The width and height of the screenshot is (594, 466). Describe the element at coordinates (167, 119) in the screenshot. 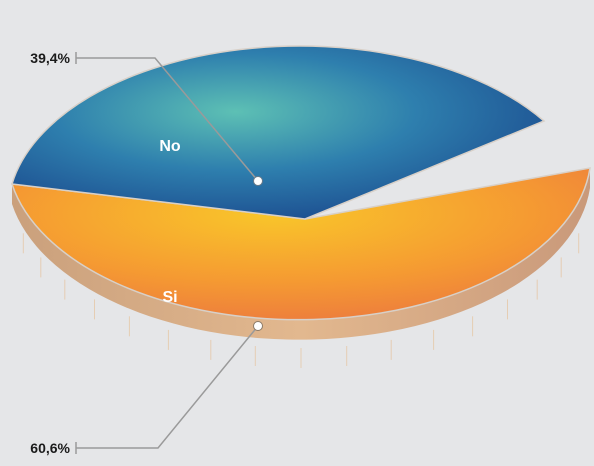

I see `leader-line-no` at that location.